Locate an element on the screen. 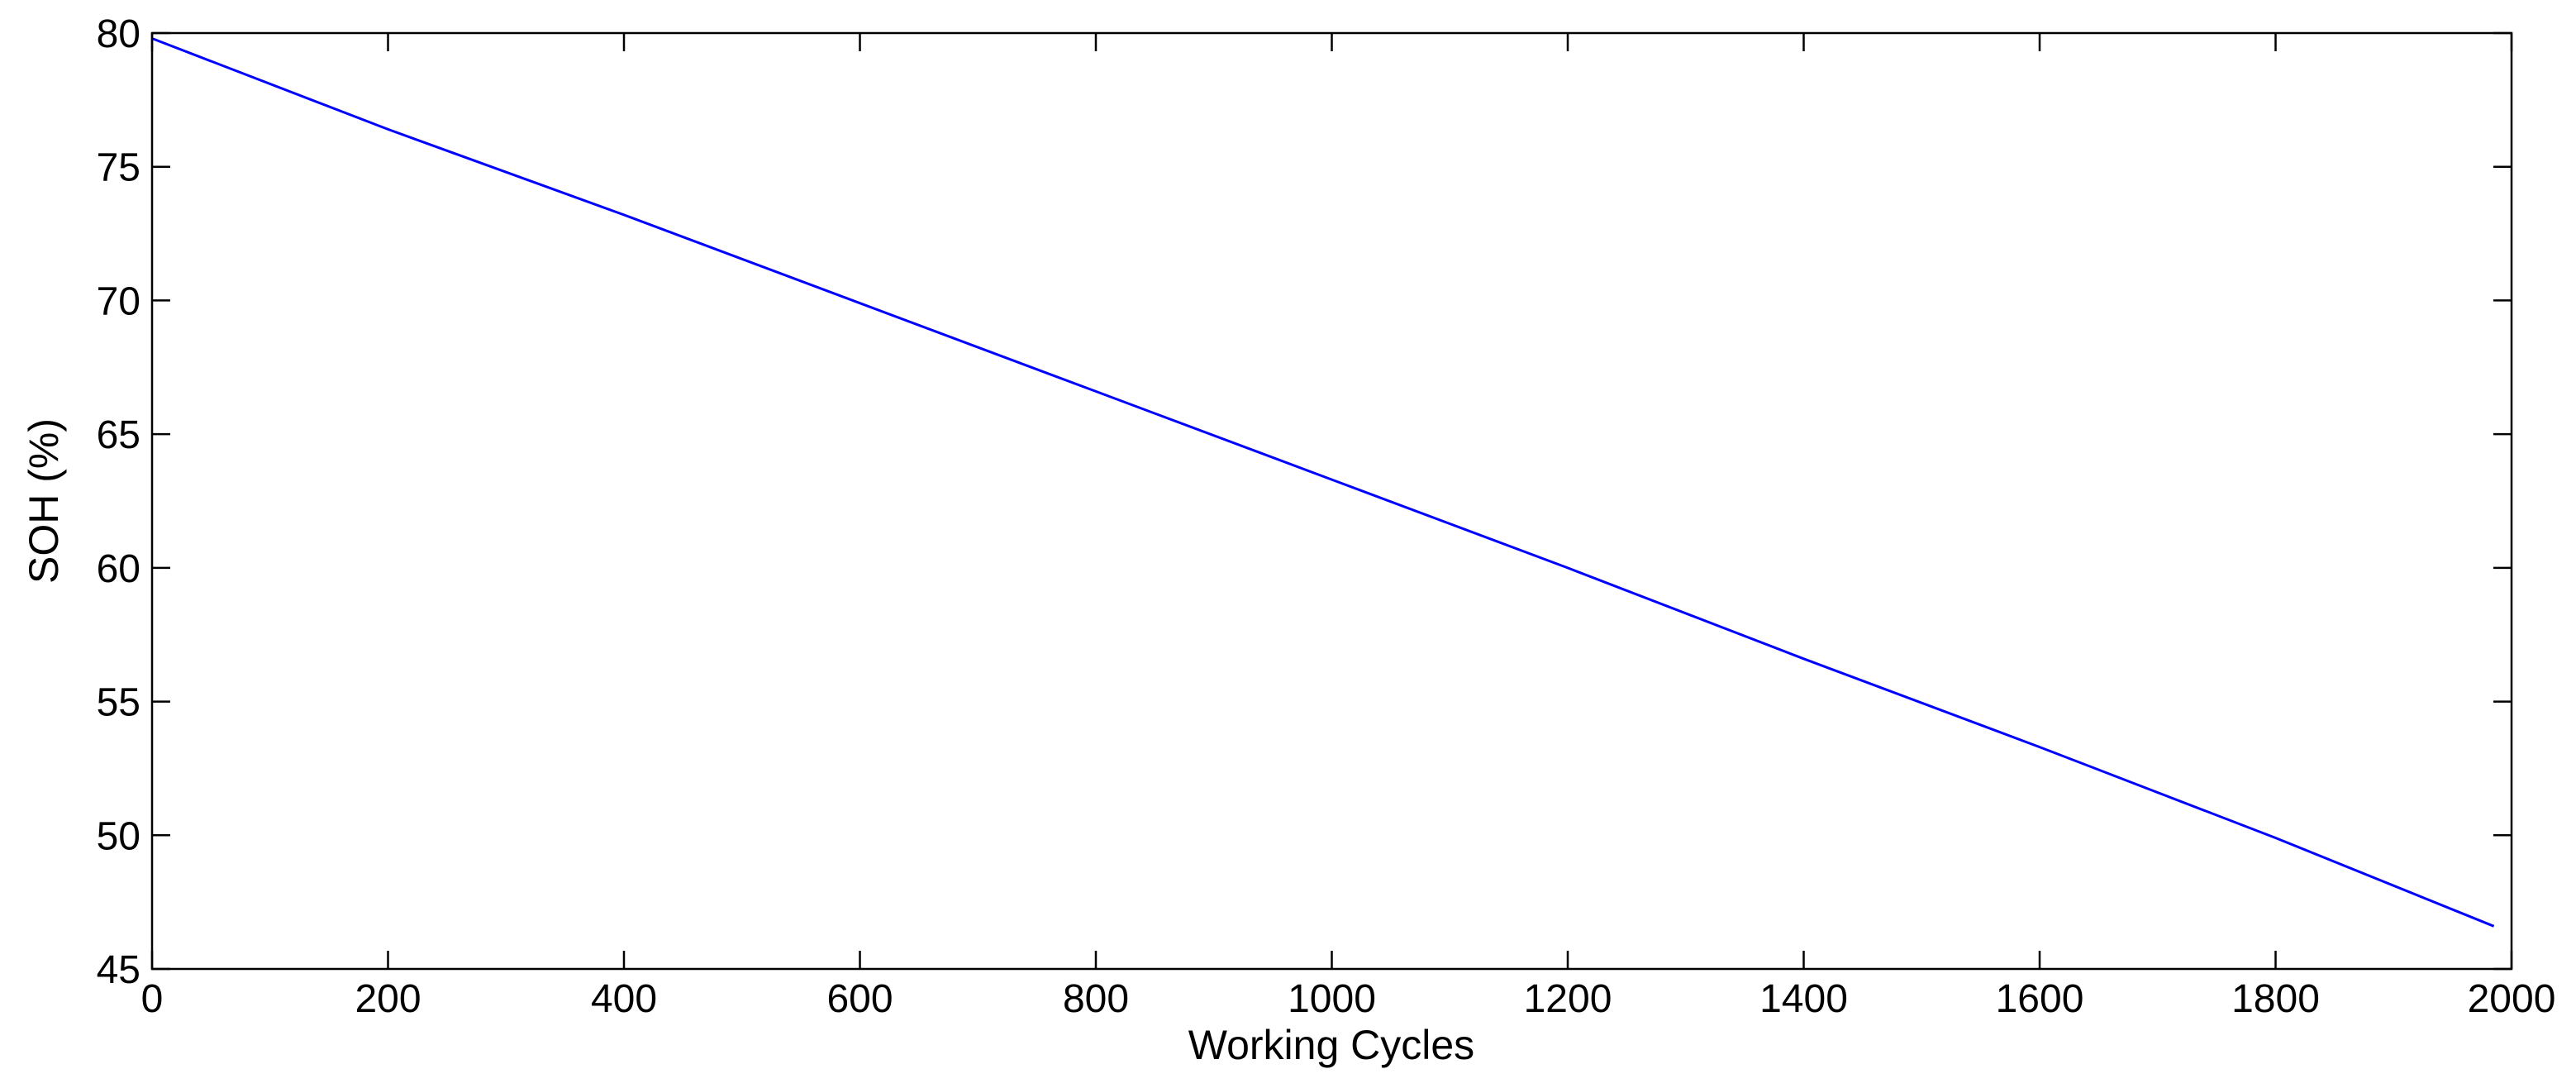  y-tick-label: 65 is located at coordinates (119, 435).